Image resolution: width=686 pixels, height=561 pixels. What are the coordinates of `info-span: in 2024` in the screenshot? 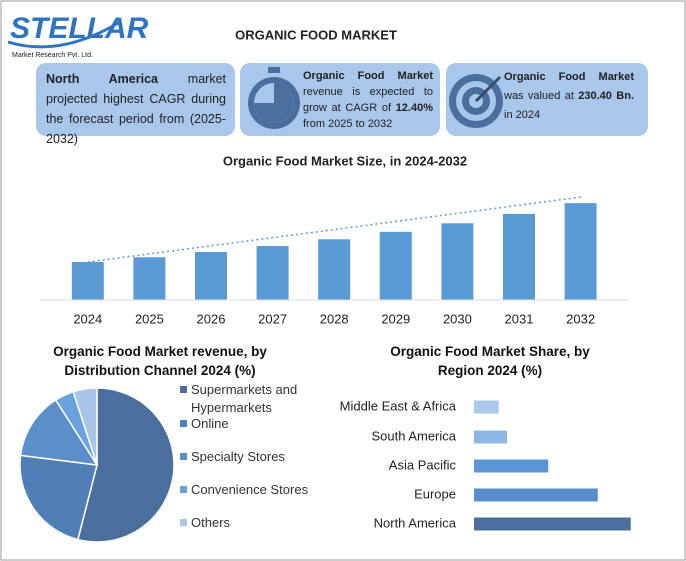 It's located at (522, 115).